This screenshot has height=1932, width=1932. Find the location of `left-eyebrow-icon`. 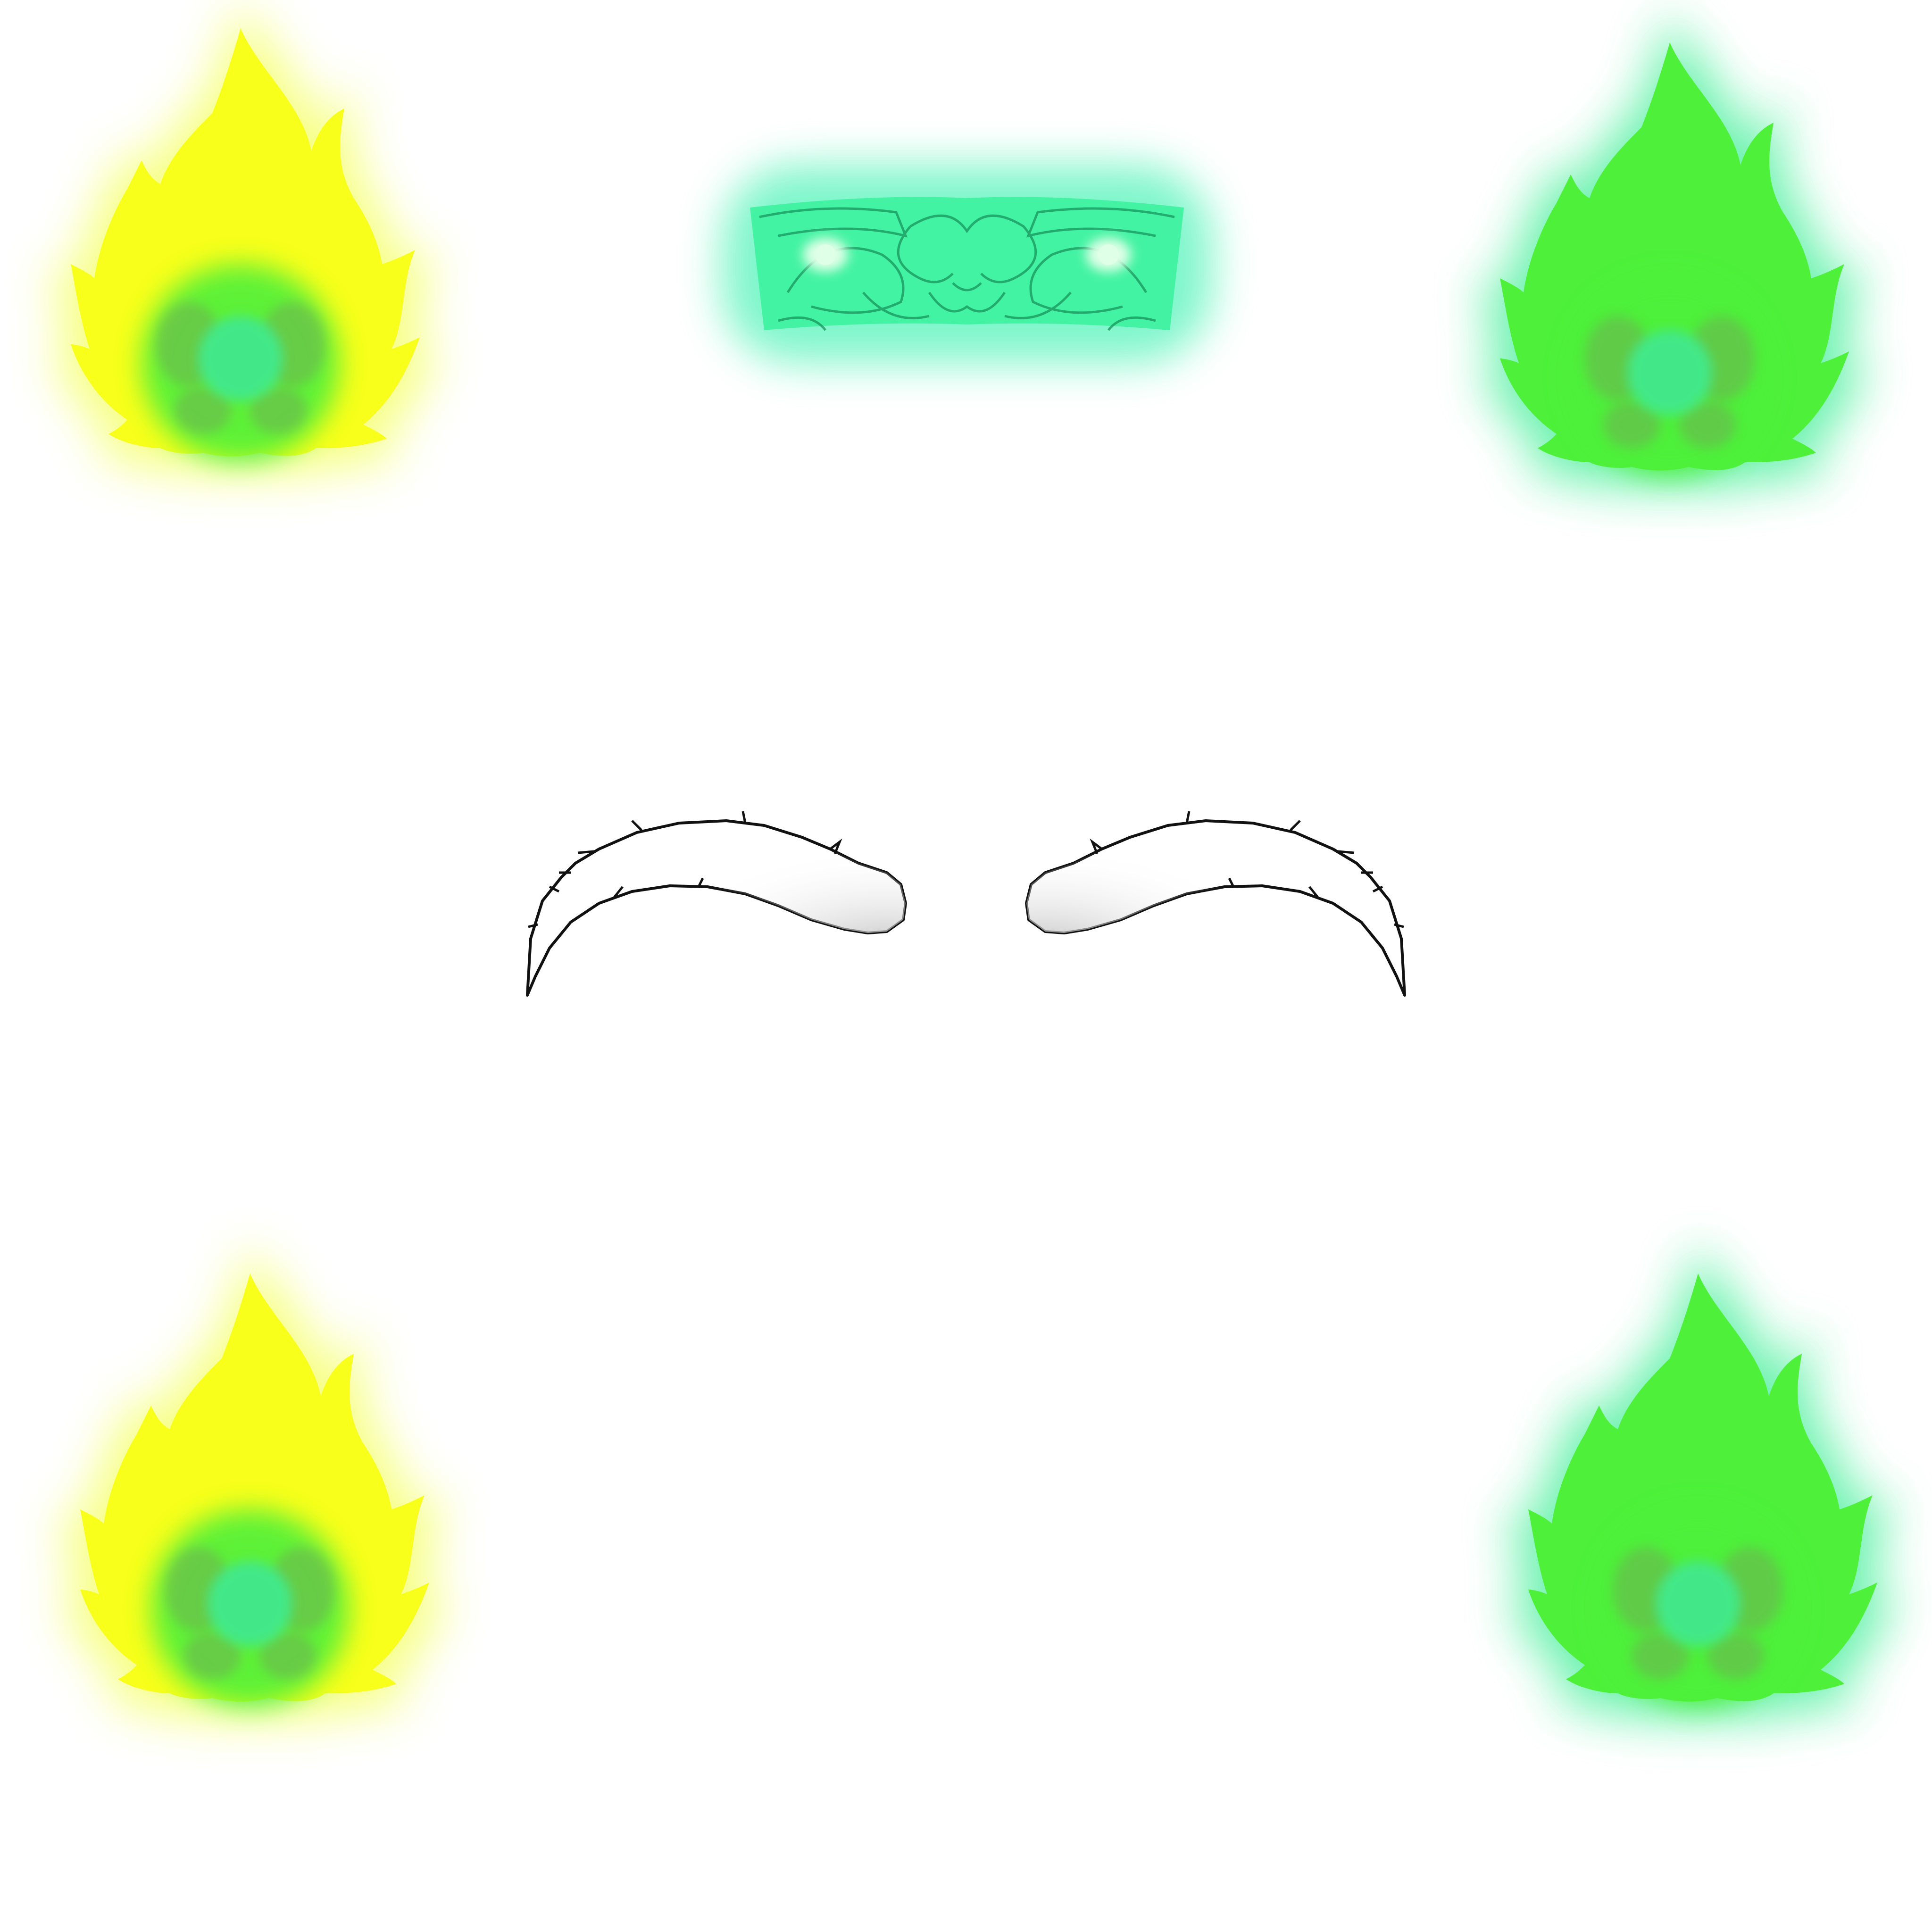

left-eyebrow-icon is located at coordinates (716, 904).